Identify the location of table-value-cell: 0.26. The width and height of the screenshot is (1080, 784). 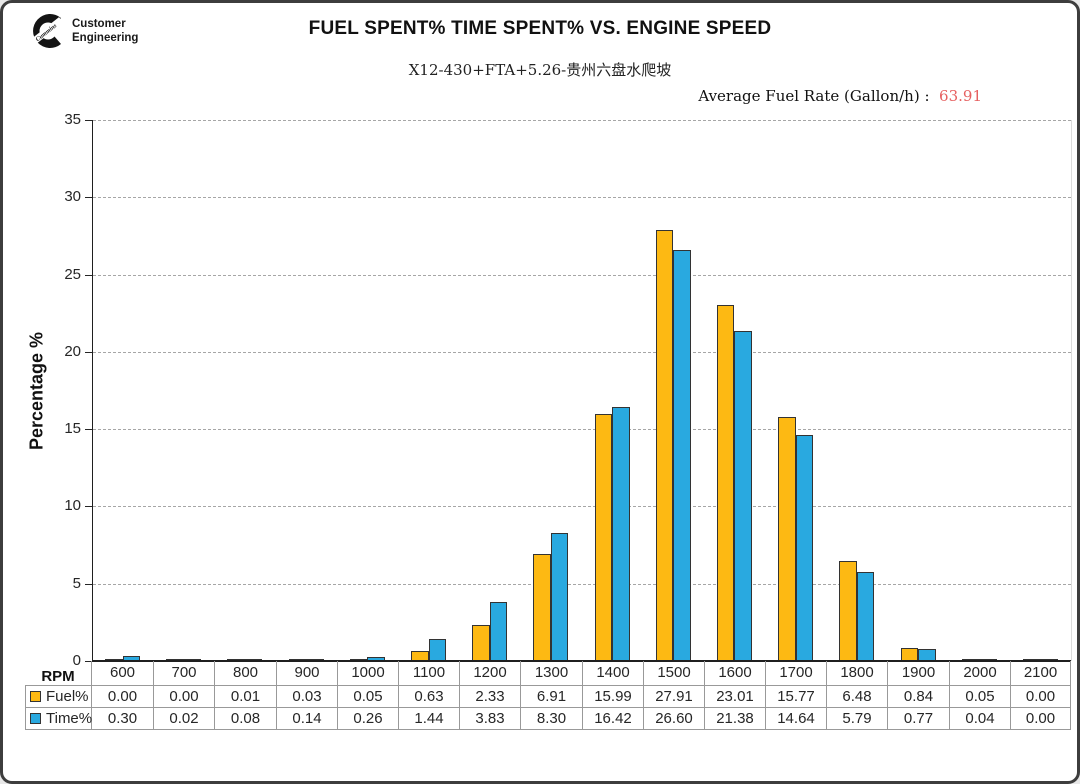
(367, 719).